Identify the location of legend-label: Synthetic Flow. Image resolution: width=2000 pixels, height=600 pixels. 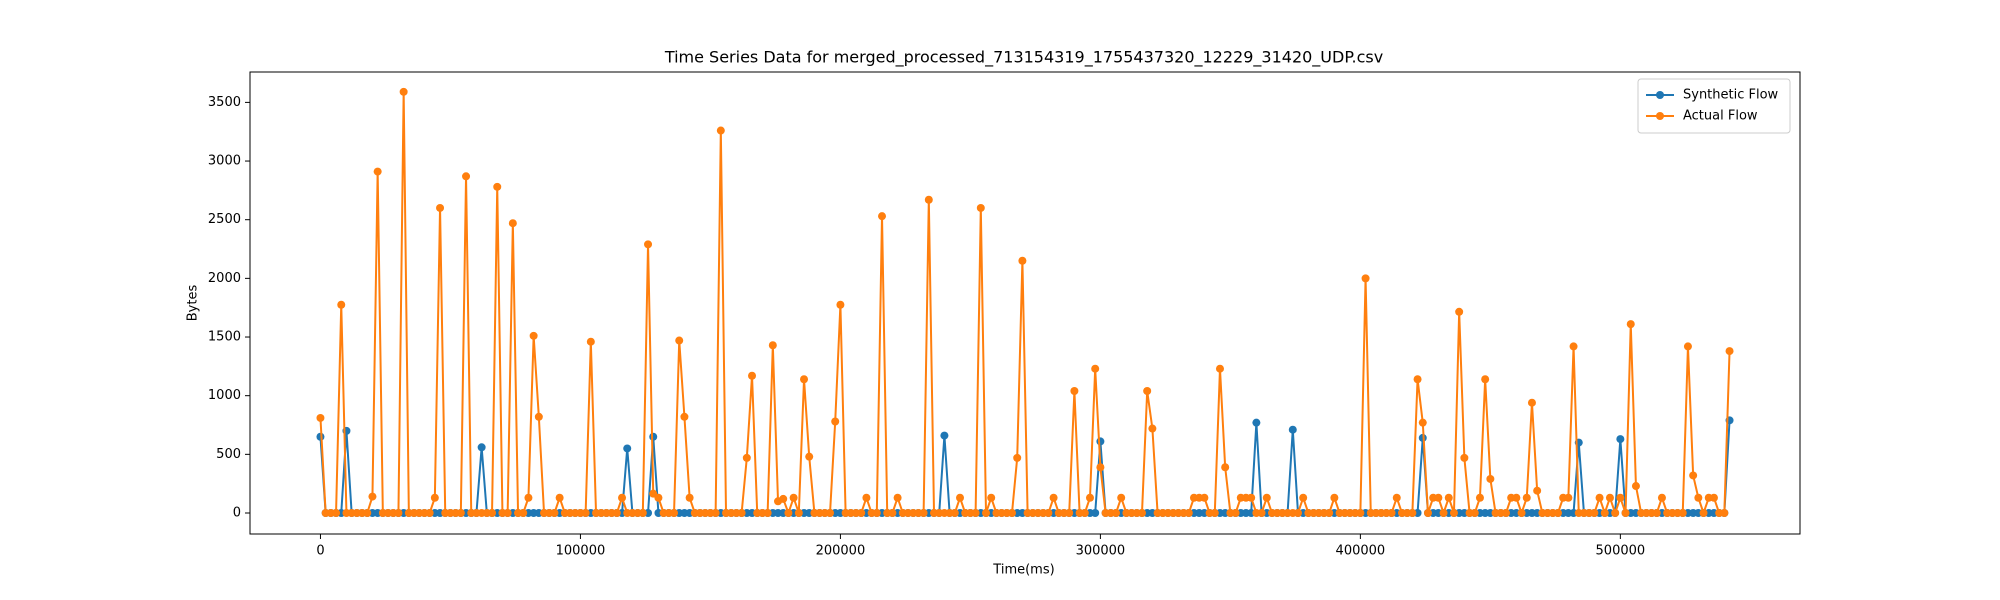
(1731, 95).